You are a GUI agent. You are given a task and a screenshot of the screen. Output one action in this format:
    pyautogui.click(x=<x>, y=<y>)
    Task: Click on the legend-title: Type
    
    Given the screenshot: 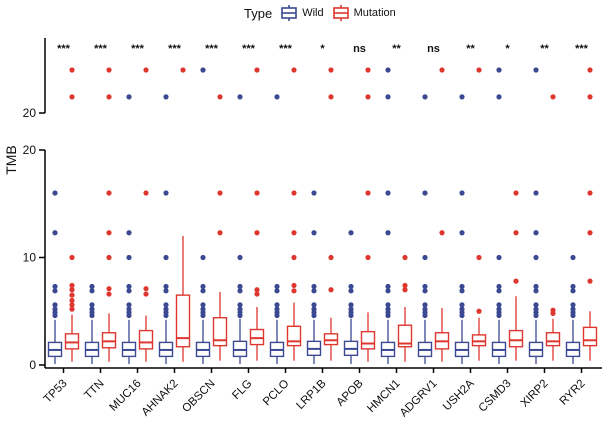 What is the action you would take?
    pyautogui.click(x=258, y=13)
    